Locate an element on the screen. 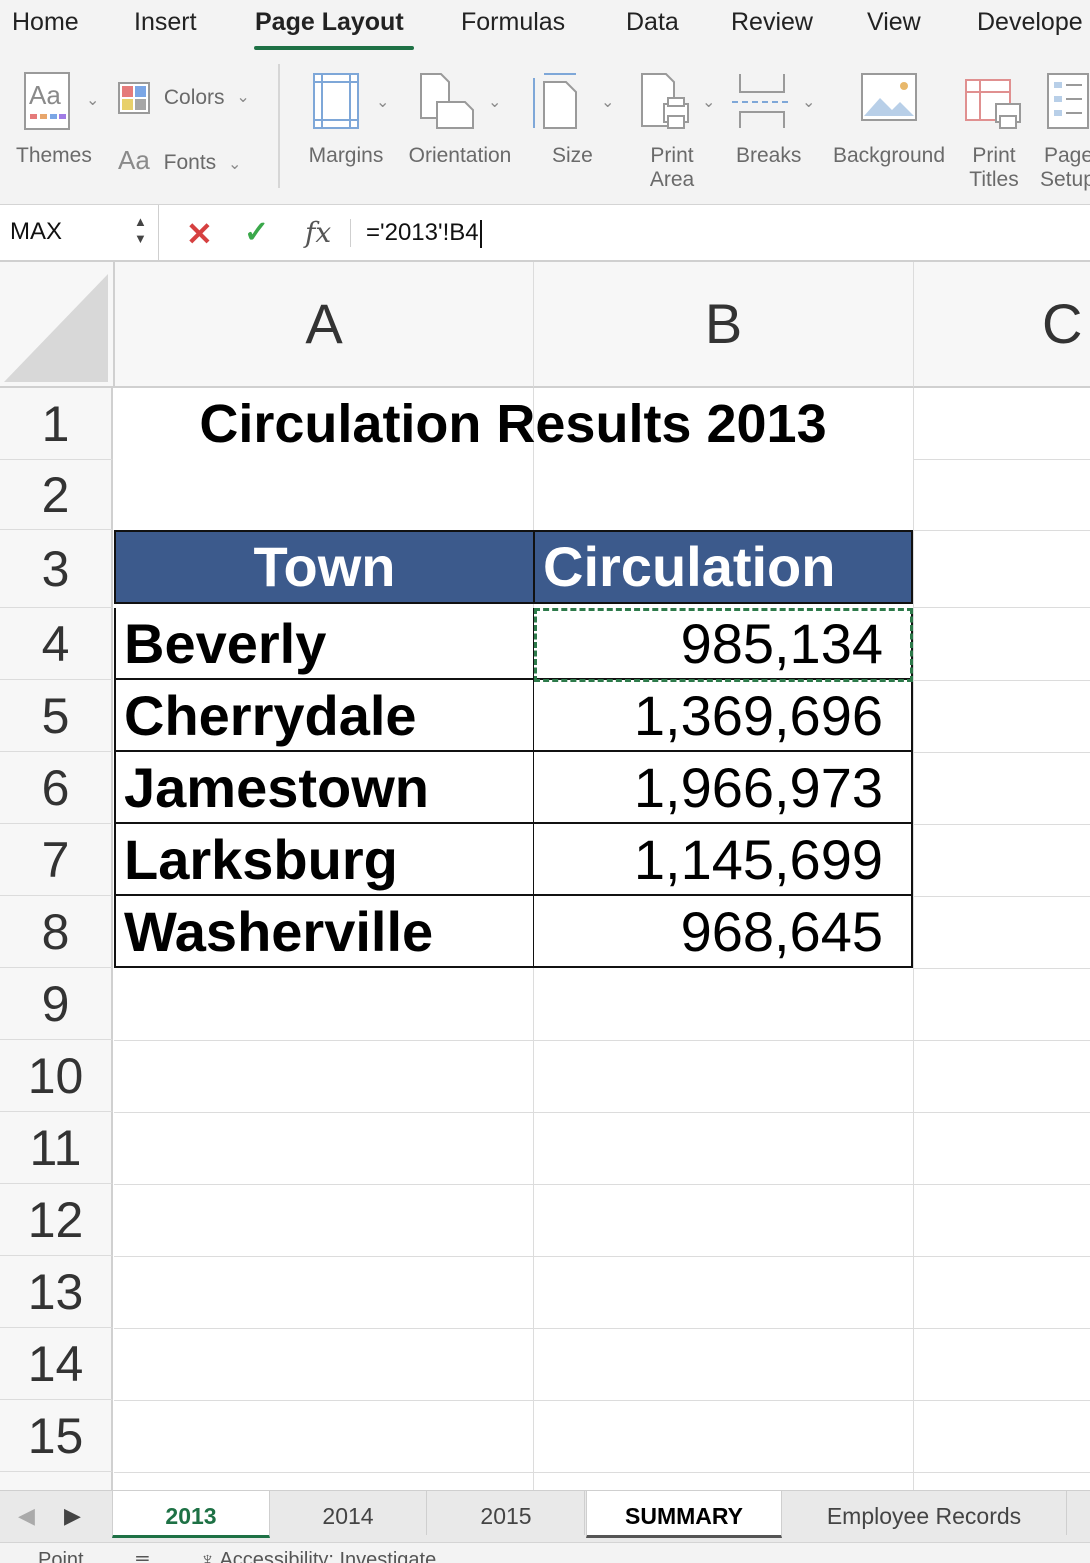  name-box-stepper-icon: ▲ ▼ is located at coordinates (140, 230).